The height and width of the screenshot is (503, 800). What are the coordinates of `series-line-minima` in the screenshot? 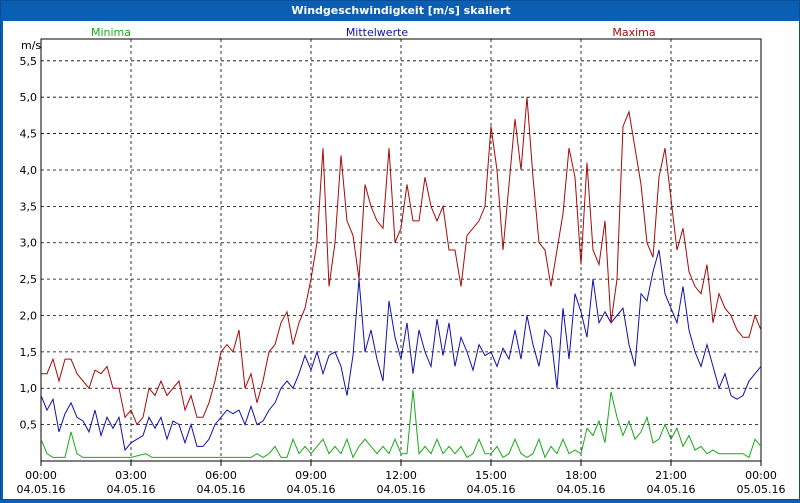 It's located at (401, 424).